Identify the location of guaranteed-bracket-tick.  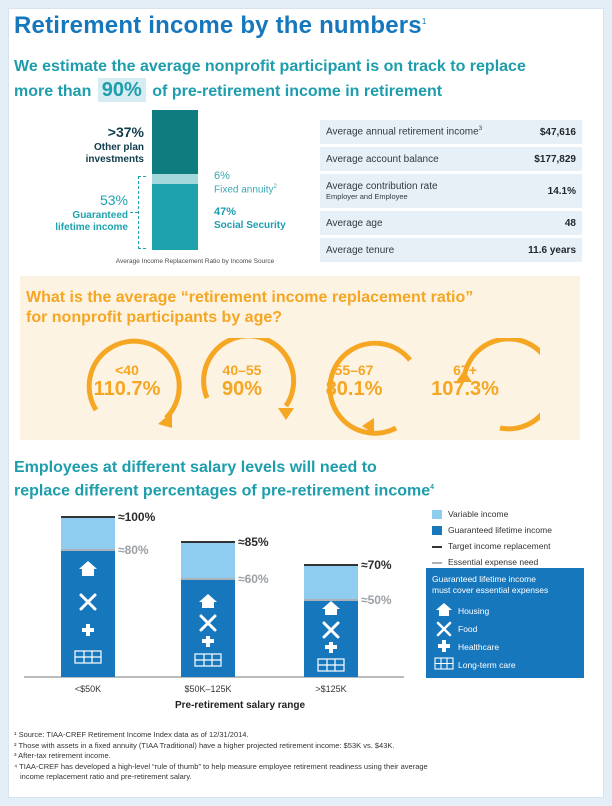
(134, 212).